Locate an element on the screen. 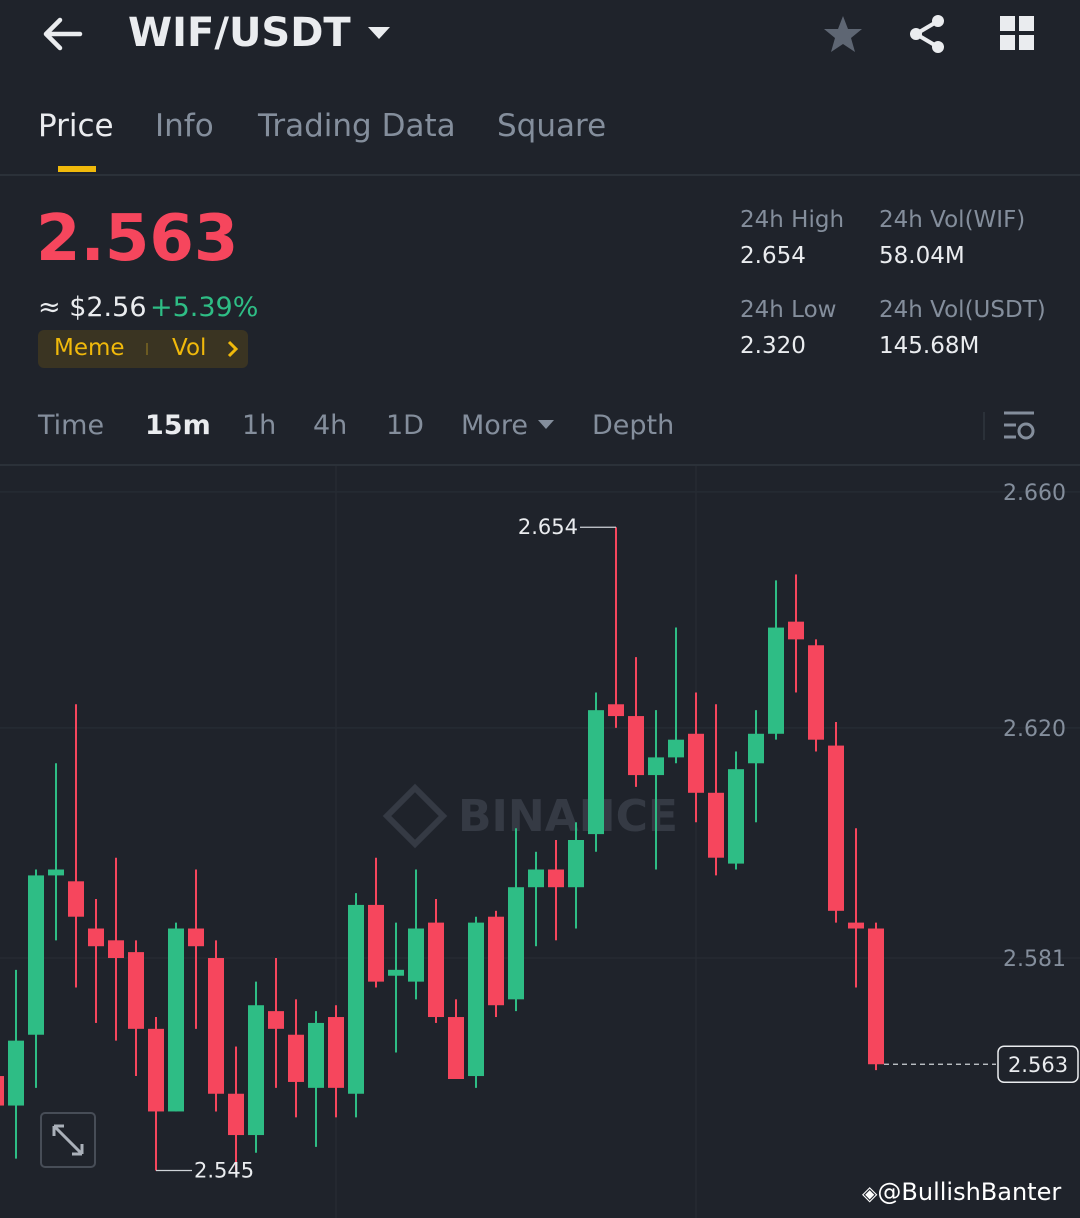 This screenshot has height=1218, width=1080. last-price-label: 2.563 is located at coordinates (1038, 1065).